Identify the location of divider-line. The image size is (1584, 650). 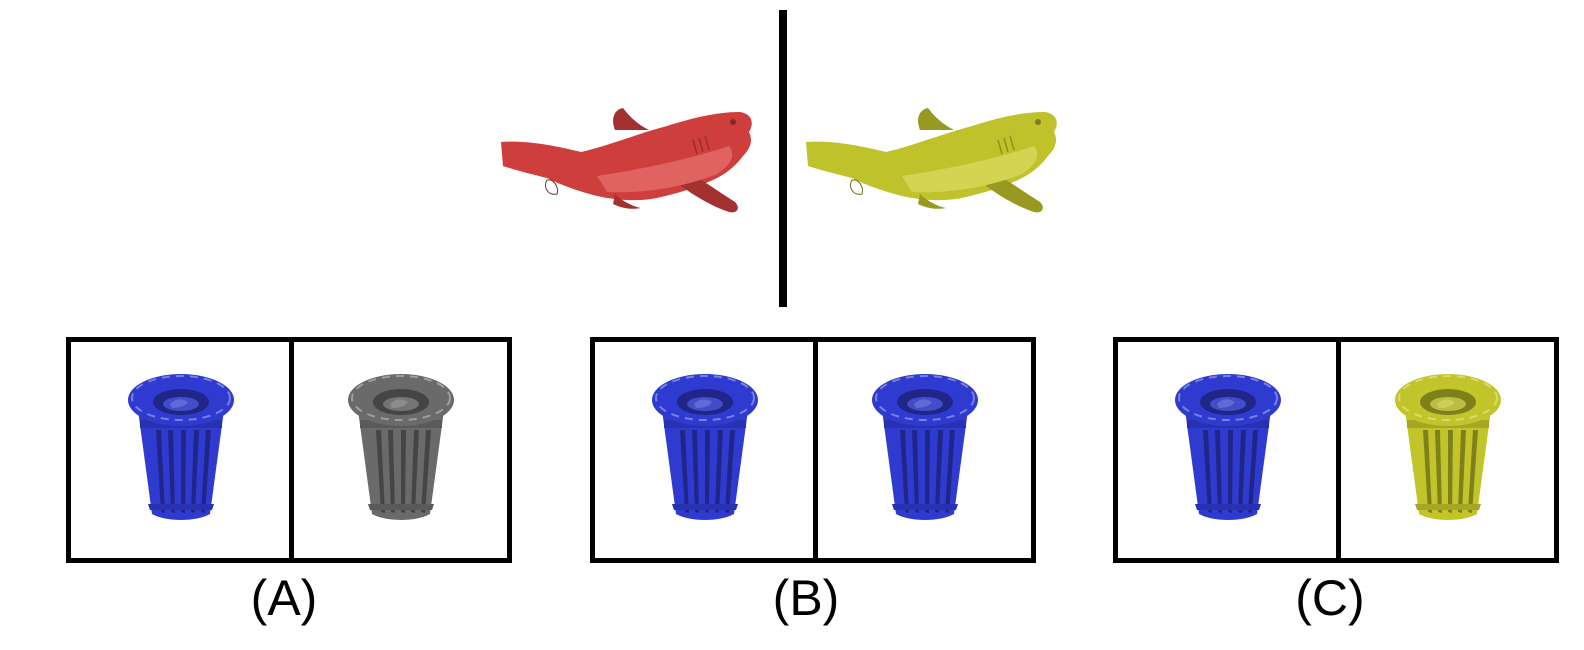
(783, 158).